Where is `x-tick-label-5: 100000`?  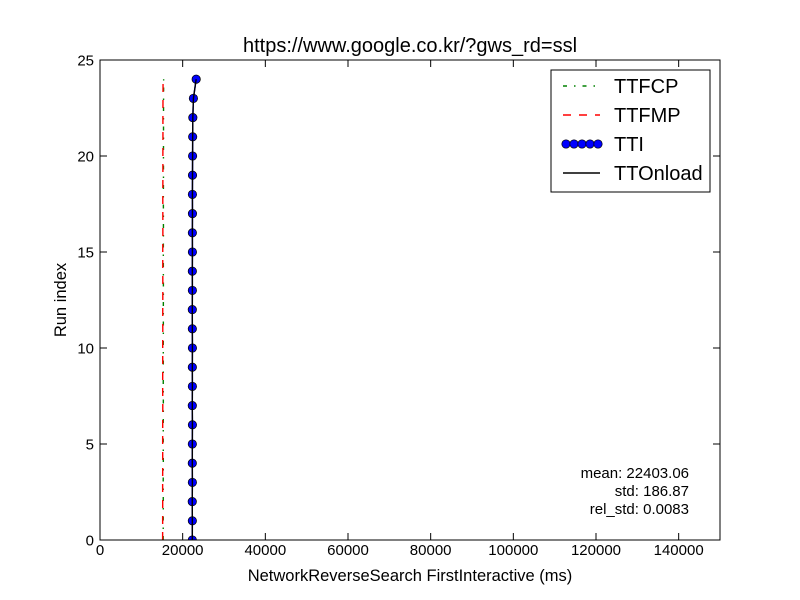 x-tick-label-5: 100000 is located at coordinates (513, 550).